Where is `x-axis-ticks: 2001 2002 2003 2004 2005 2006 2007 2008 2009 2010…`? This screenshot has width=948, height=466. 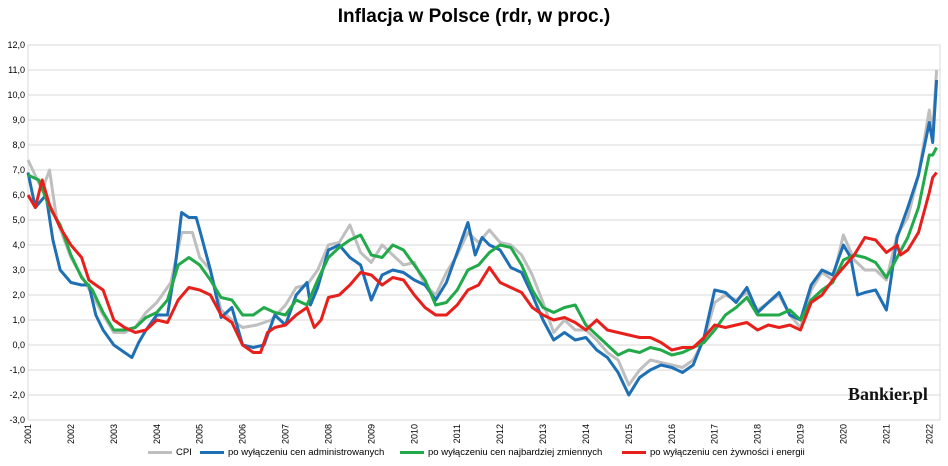 x-axis-ticks: 2001 2002 2003 2004 2005 2006 2007 2008 2009 2010… is located at coordinates (478, 434).